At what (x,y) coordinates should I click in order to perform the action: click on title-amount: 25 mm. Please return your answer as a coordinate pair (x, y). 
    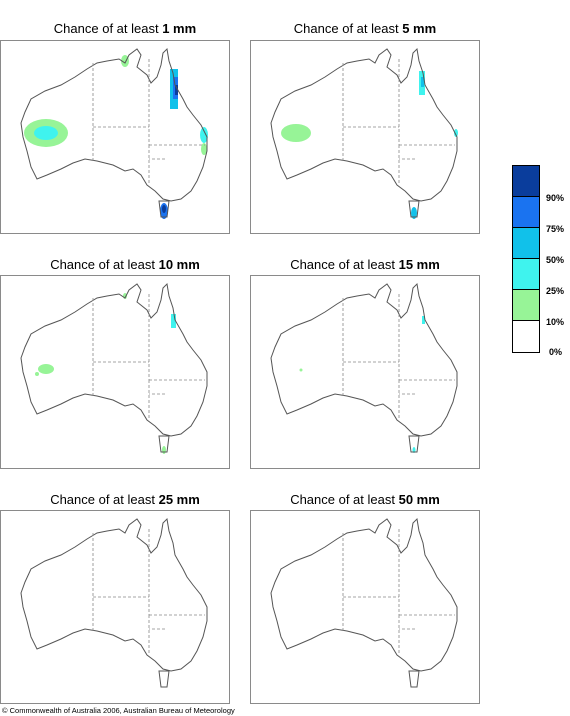
    Looking at the image, I should click on (179, 499).